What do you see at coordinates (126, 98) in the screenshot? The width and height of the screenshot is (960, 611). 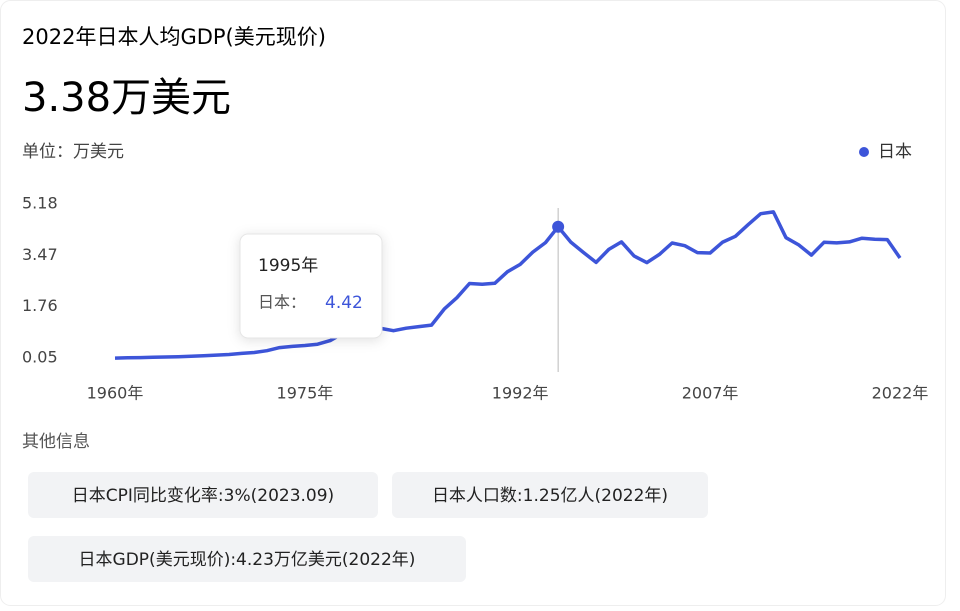 I see `headline: 3.38万美元` at bounding box center [126, 98].